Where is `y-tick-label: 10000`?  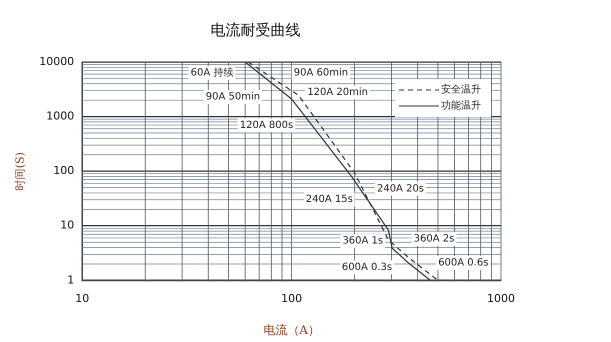
y-tick-label: 10000 is located at coordinates (56, 61).